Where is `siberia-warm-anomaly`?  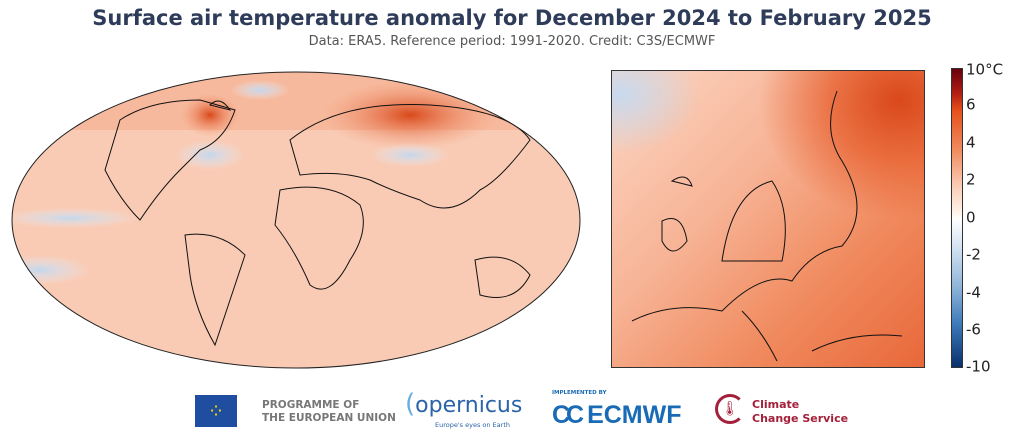 siberia-warm-anomaly is located at coordinates (410, 115).